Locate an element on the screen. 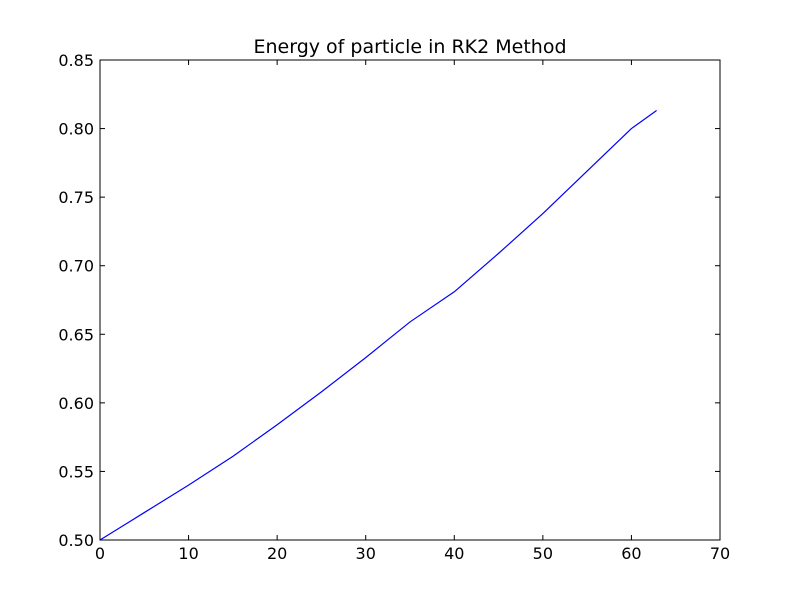  y-tick-label: 0.85 is located at coordinates (76, 60).